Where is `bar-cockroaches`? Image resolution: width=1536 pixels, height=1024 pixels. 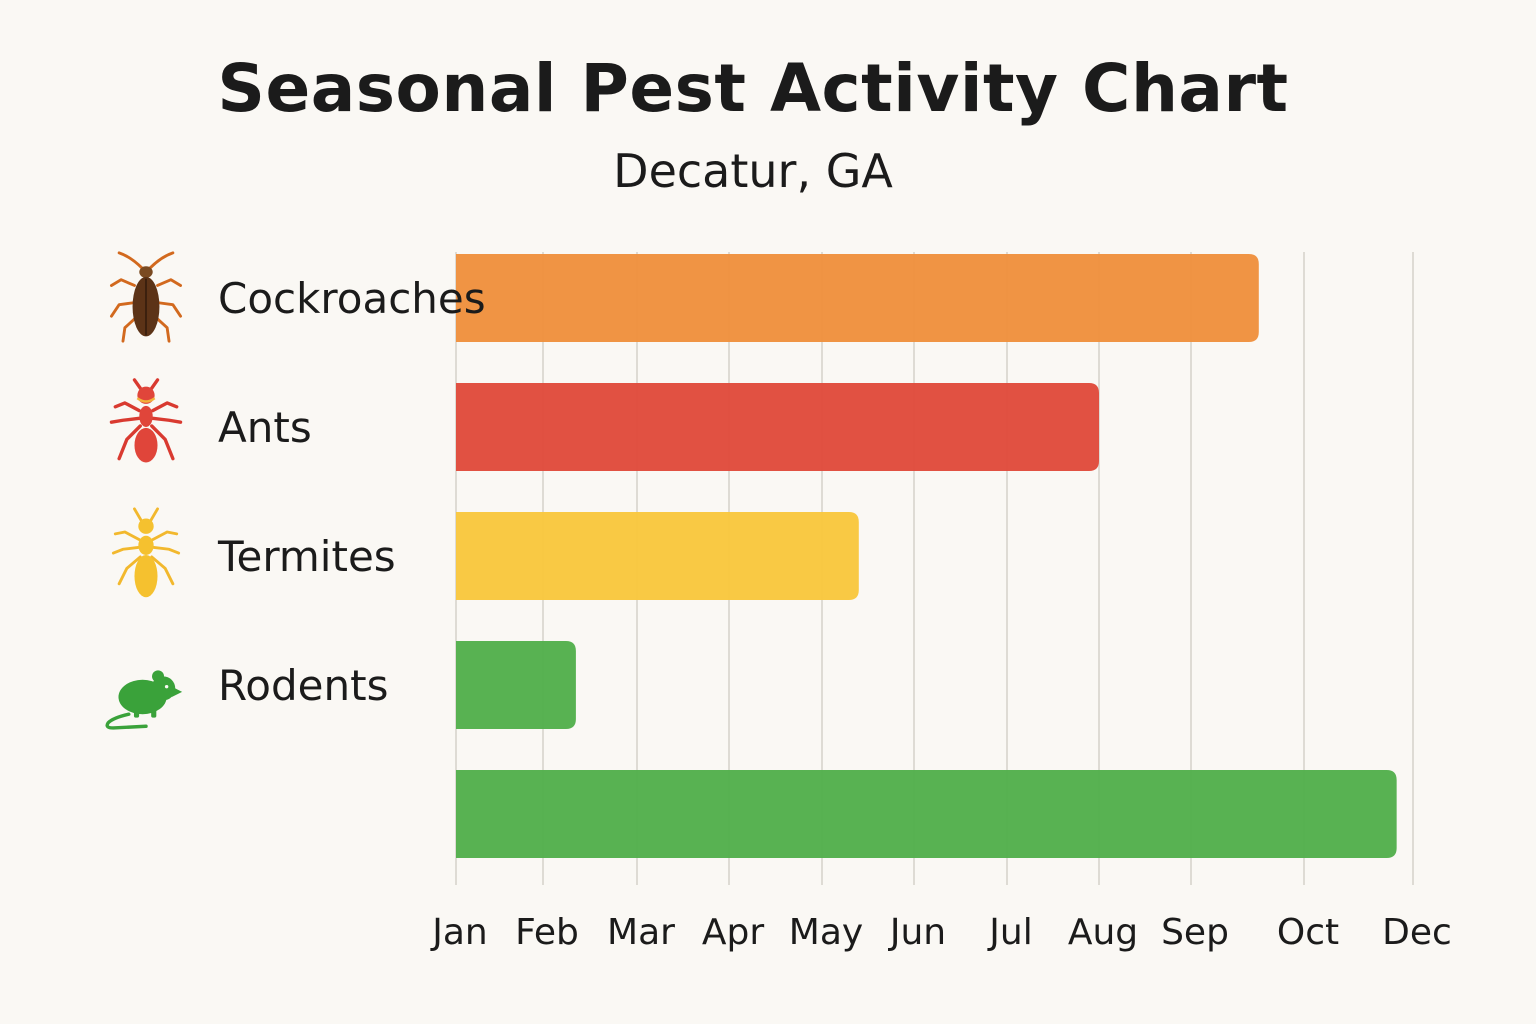 bar-cockroaches is located at coordinates (857, 298).